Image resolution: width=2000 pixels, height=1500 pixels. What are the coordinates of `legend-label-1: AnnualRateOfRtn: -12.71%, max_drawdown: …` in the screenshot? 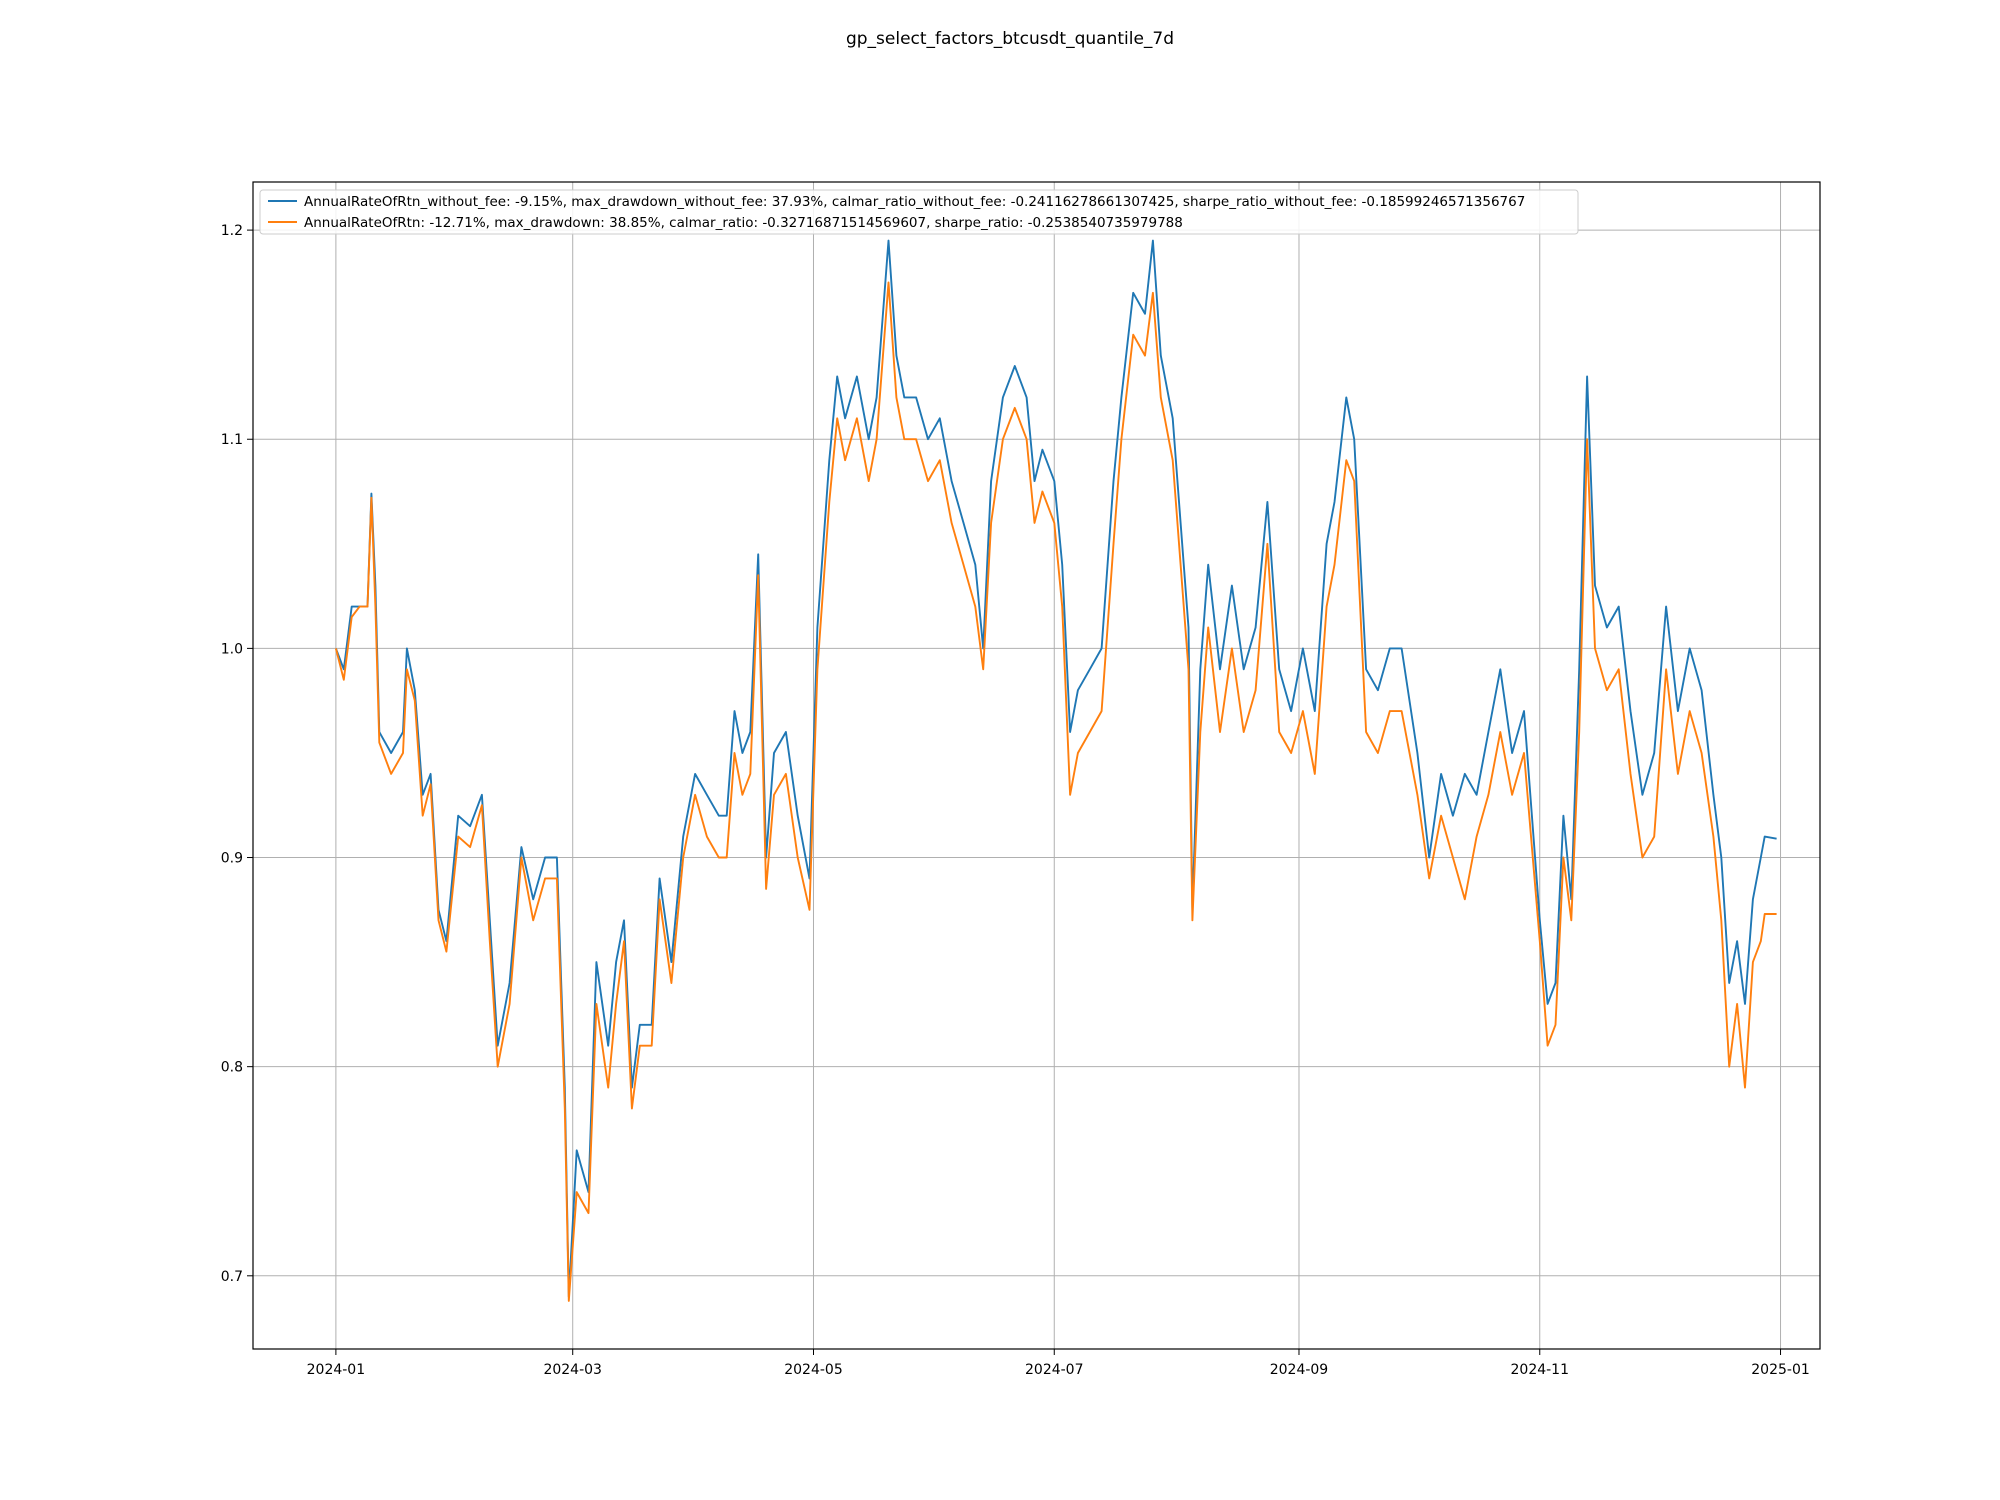 It's located at (743, 223).